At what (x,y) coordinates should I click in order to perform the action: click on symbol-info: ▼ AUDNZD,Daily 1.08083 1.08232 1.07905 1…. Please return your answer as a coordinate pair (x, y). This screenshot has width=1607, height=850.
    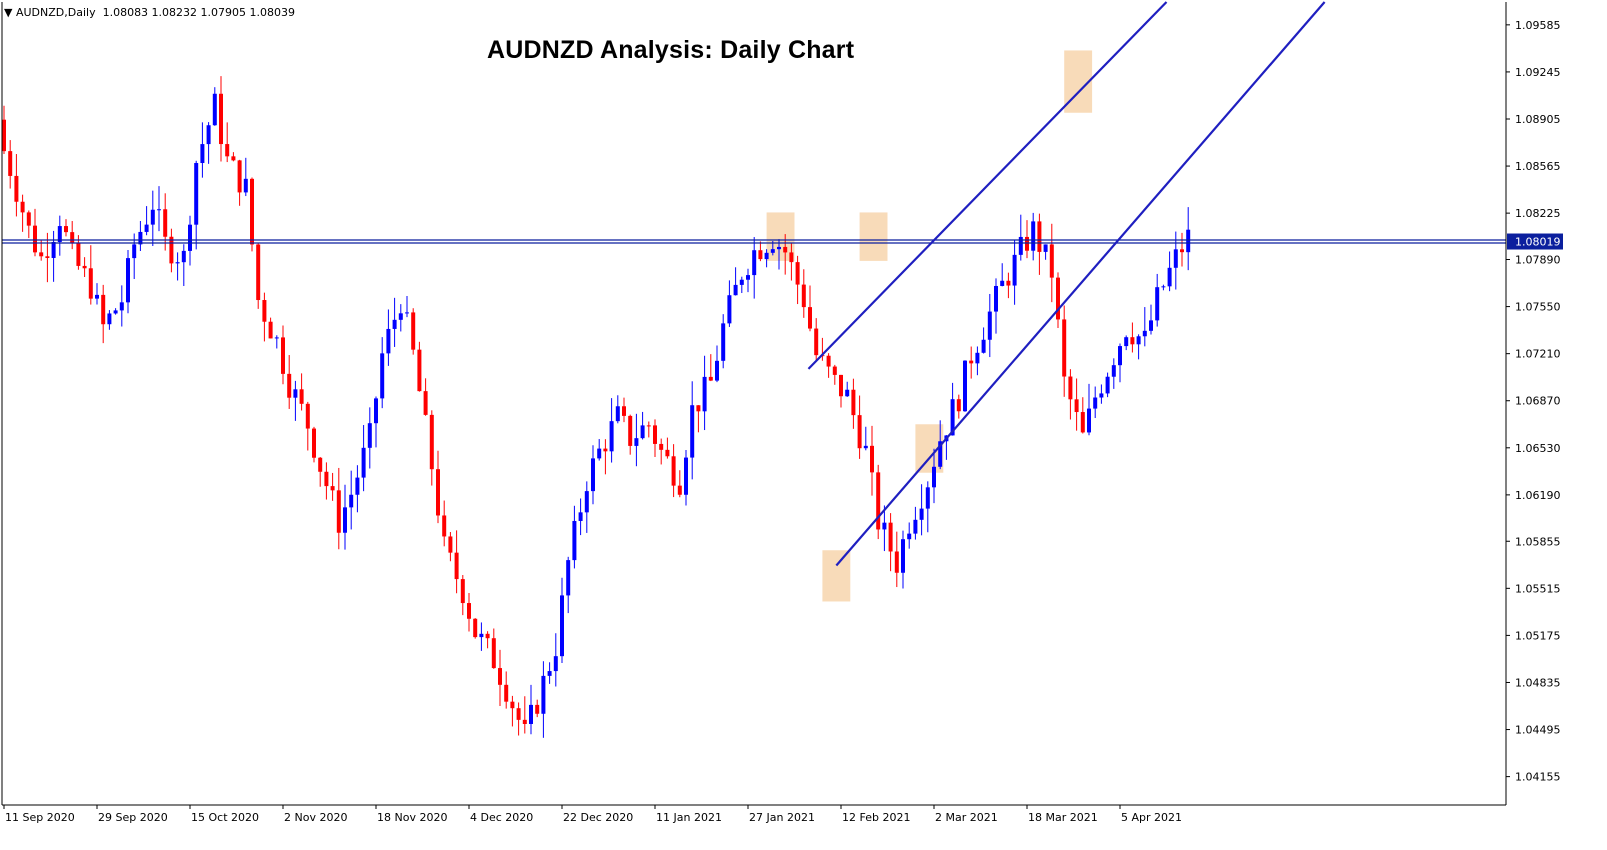
    Looking at the image, I should click on (149, 12).